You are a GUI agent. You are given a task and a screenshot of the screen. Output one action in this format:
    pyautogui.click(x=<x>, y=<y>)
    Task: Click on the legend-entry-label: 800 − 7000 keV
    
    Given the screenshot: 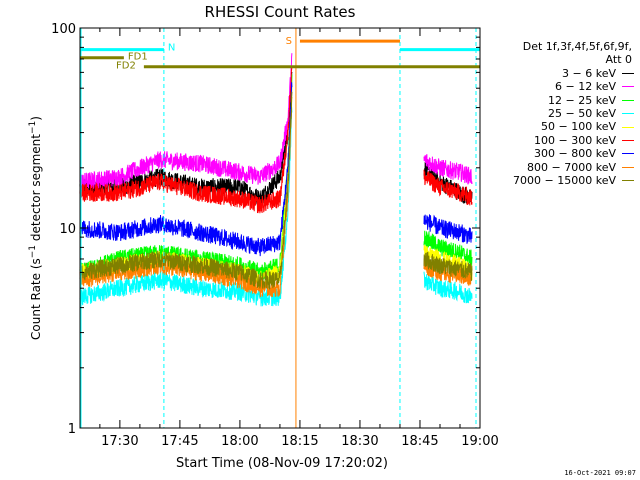 What is the action you would take?
    pyautogui.click(x=571, y=167)
    